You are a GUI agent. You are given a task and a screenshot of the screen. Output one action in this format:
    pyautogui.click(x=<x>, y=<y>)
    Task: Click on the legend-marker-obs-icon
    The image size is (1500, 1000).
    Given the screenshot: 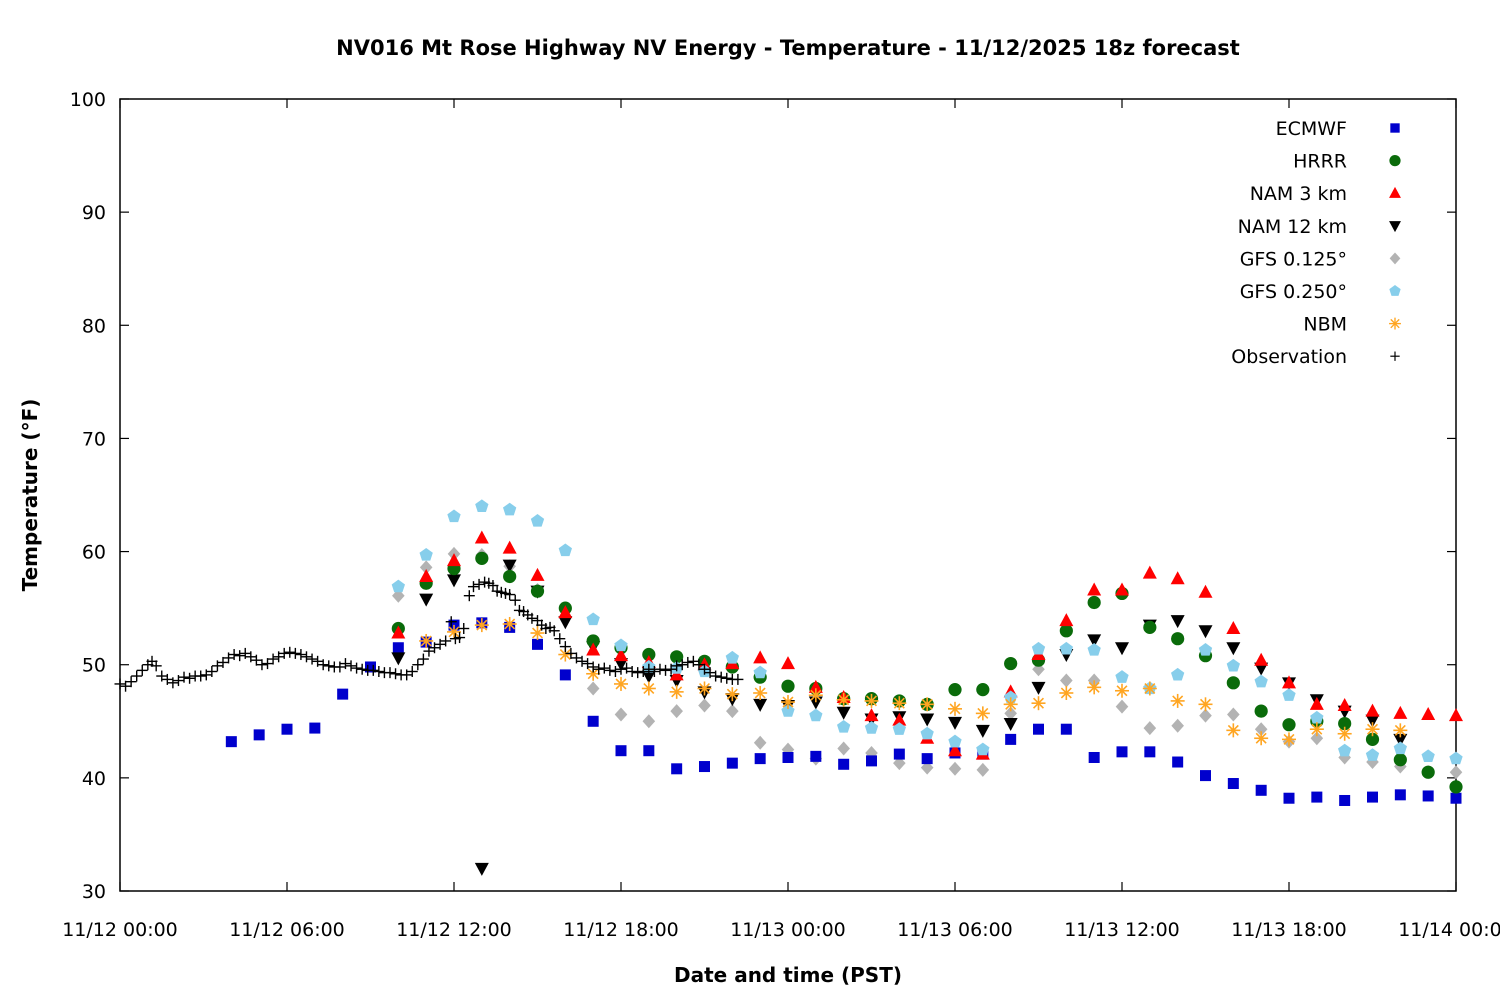 What is the action you would take?
    pyautogui.click(x=1395, y=356)
    